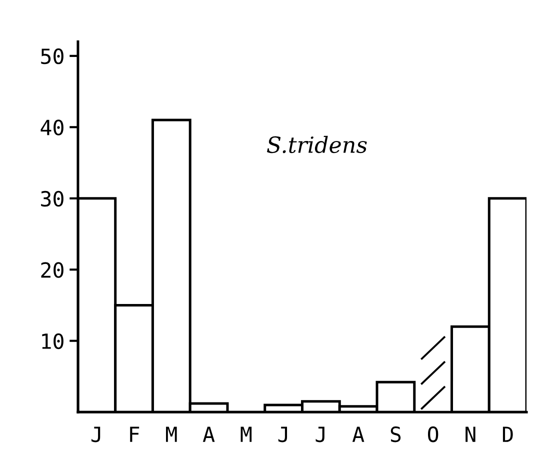  Describe the element at coordinates (507, 434) in the screenshot. I see `x-tick-label: D` at that location.